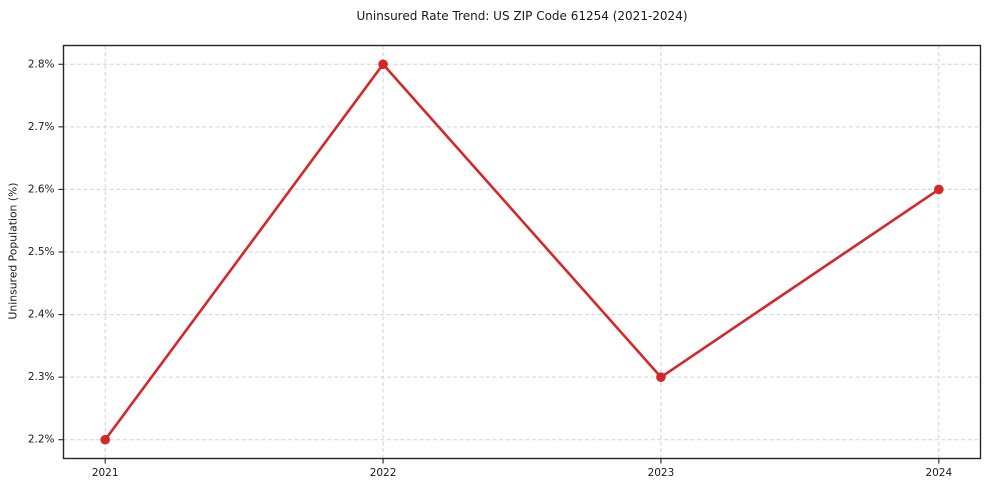  What do you see at coordinates (41, 440) in the screenshot?
I see `y-tick-label: 2.2%` at bounding box center [41, 440].